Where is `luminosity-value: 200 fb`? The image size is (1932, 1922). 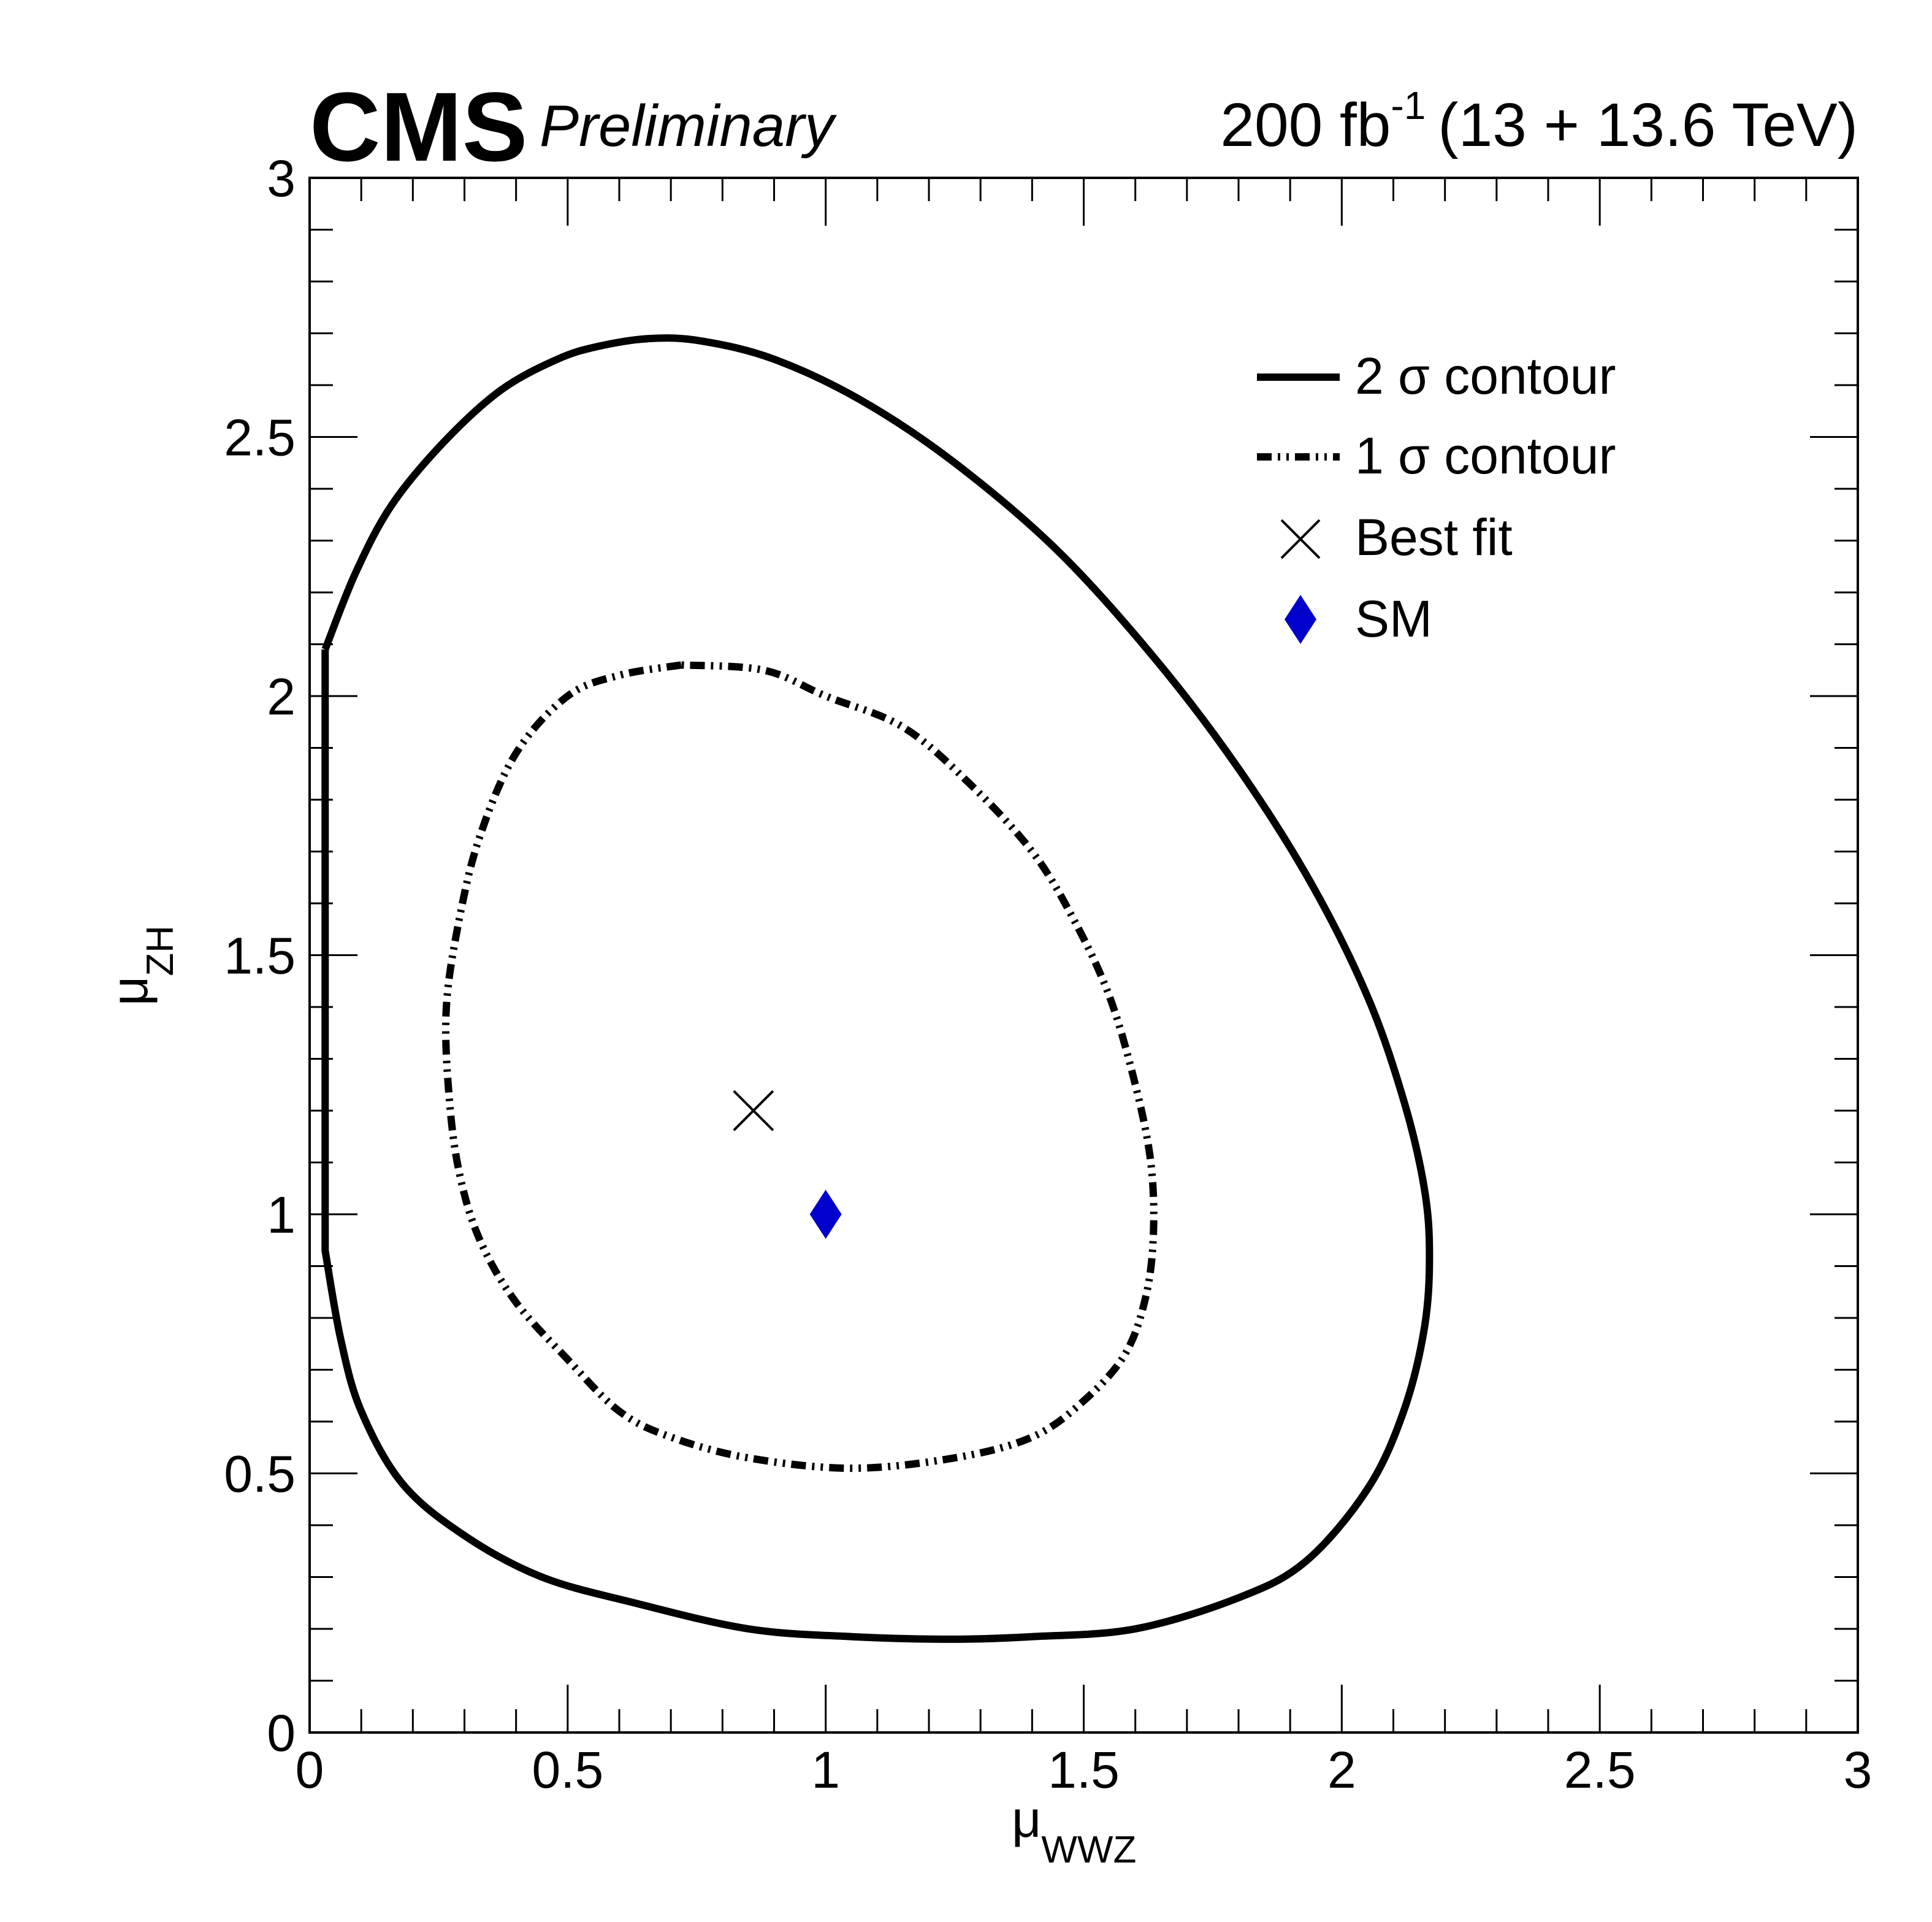
luminosity-value: 200 fb is located at coordinates (1306, 125).